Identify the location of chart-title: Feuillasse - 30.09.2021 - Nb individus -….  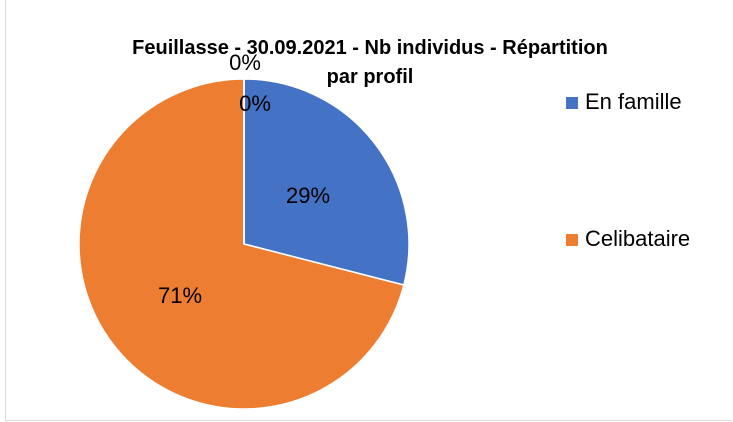
(370, 62).